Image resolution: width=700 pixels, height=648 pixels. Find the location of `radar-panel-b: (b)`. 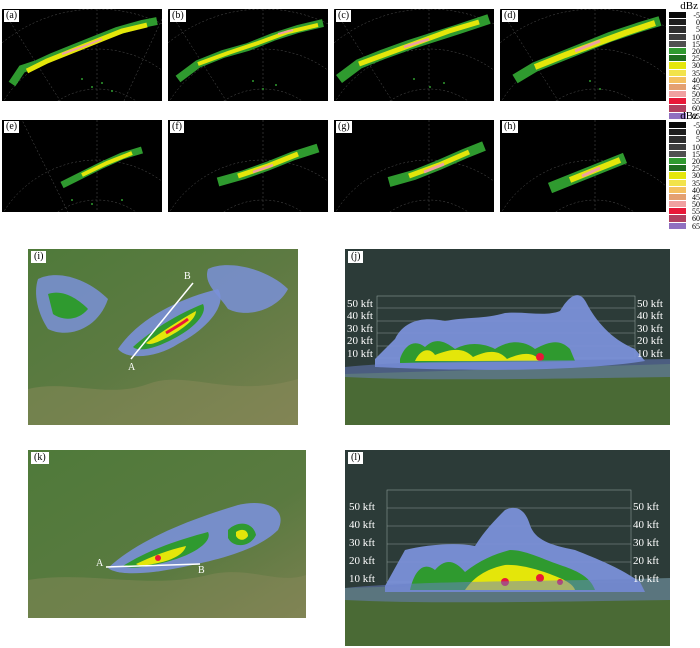

radar-panel-b: (b) is located at coordinates (248, 55).